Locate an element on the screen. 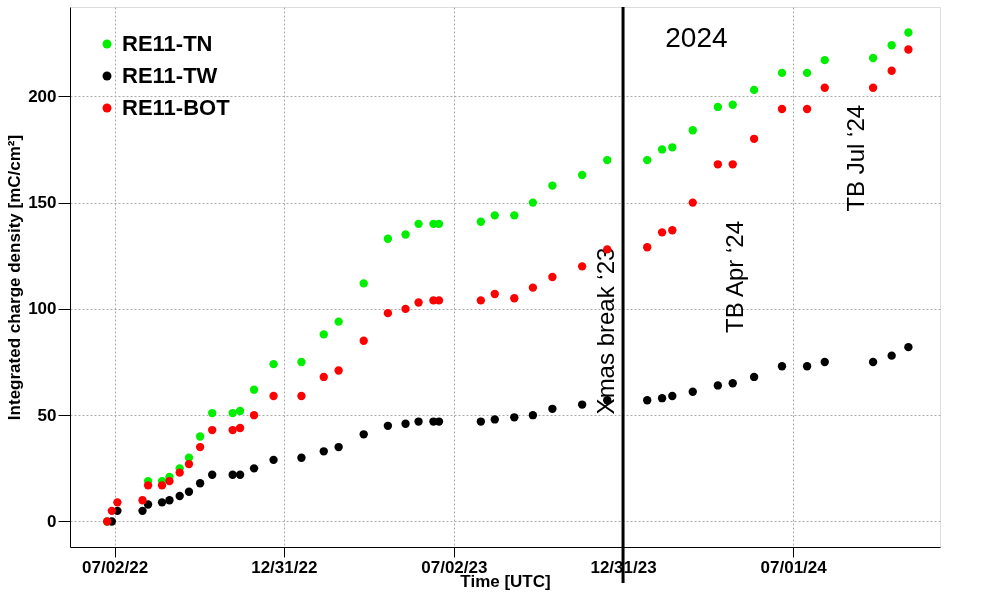 This screenshot has width=1001, height=594. x-tick-label: 12/31/22 is located at coordinates (284, 567).